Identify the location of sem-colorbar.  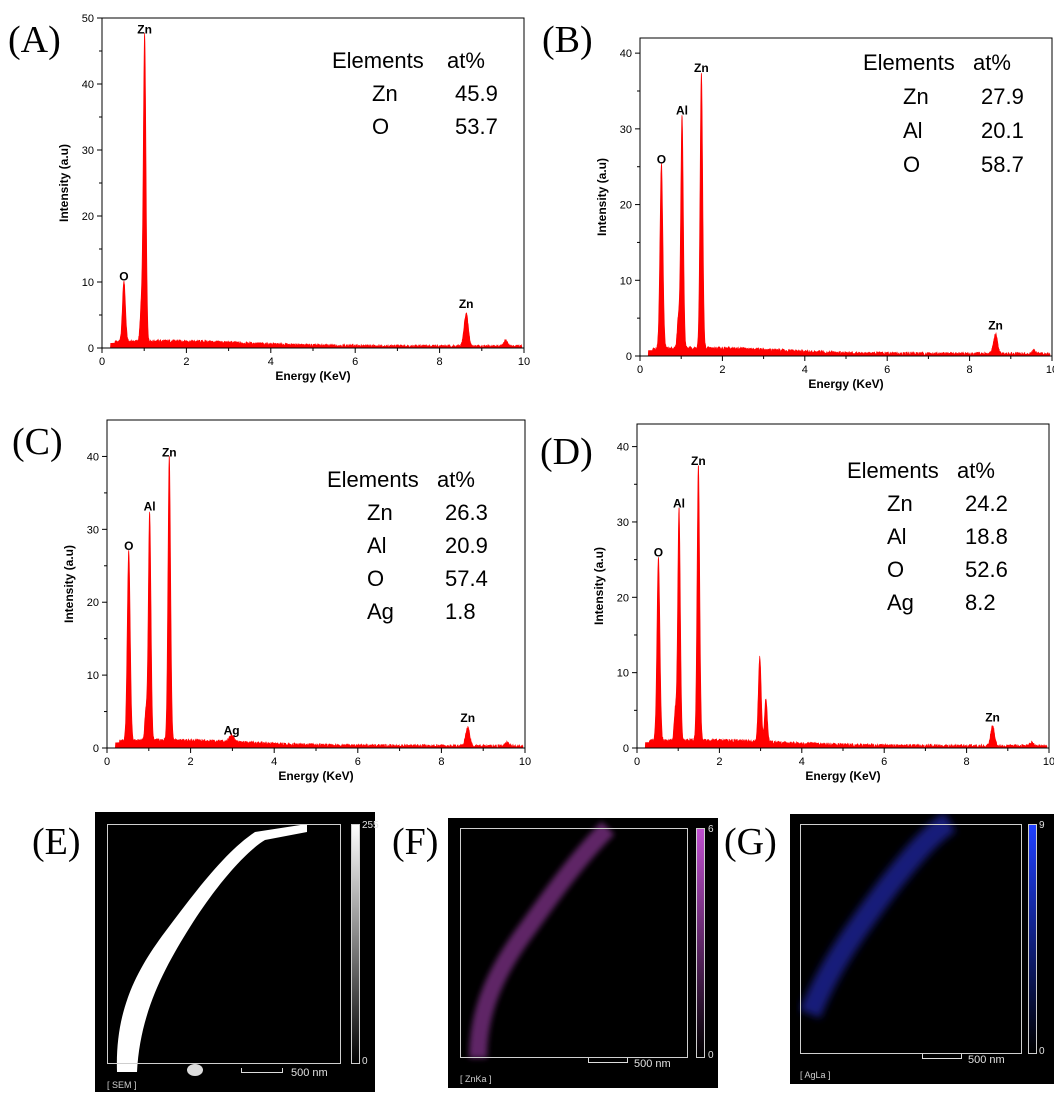
(355, 944).